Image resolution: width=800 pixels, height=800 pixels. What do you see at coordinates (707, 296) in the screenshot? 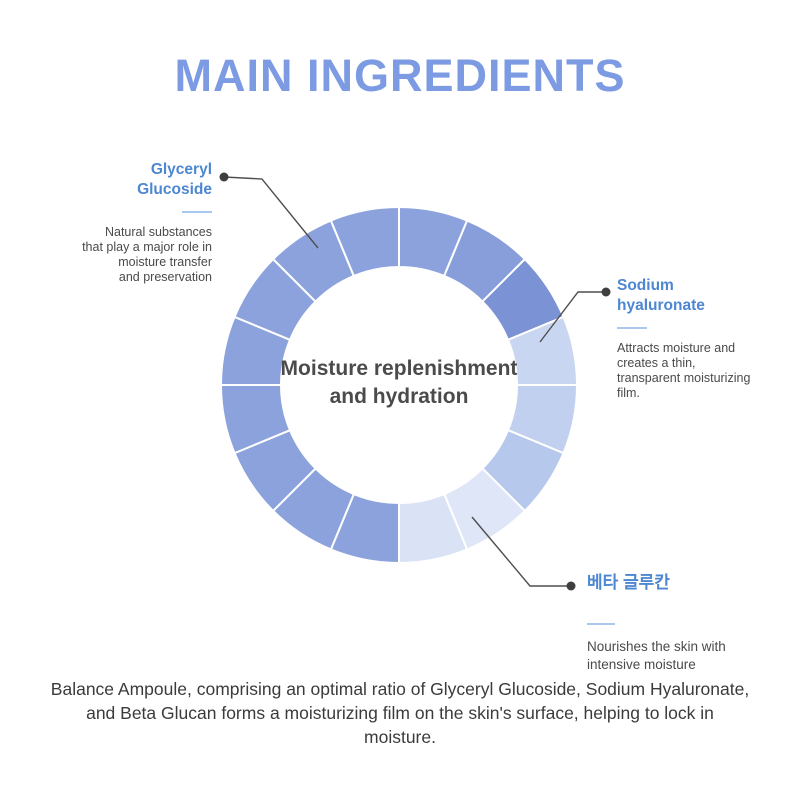
I see `sodium-hyaluronate-label: Sodium hyaluronate` at bounding box center [707, 296].